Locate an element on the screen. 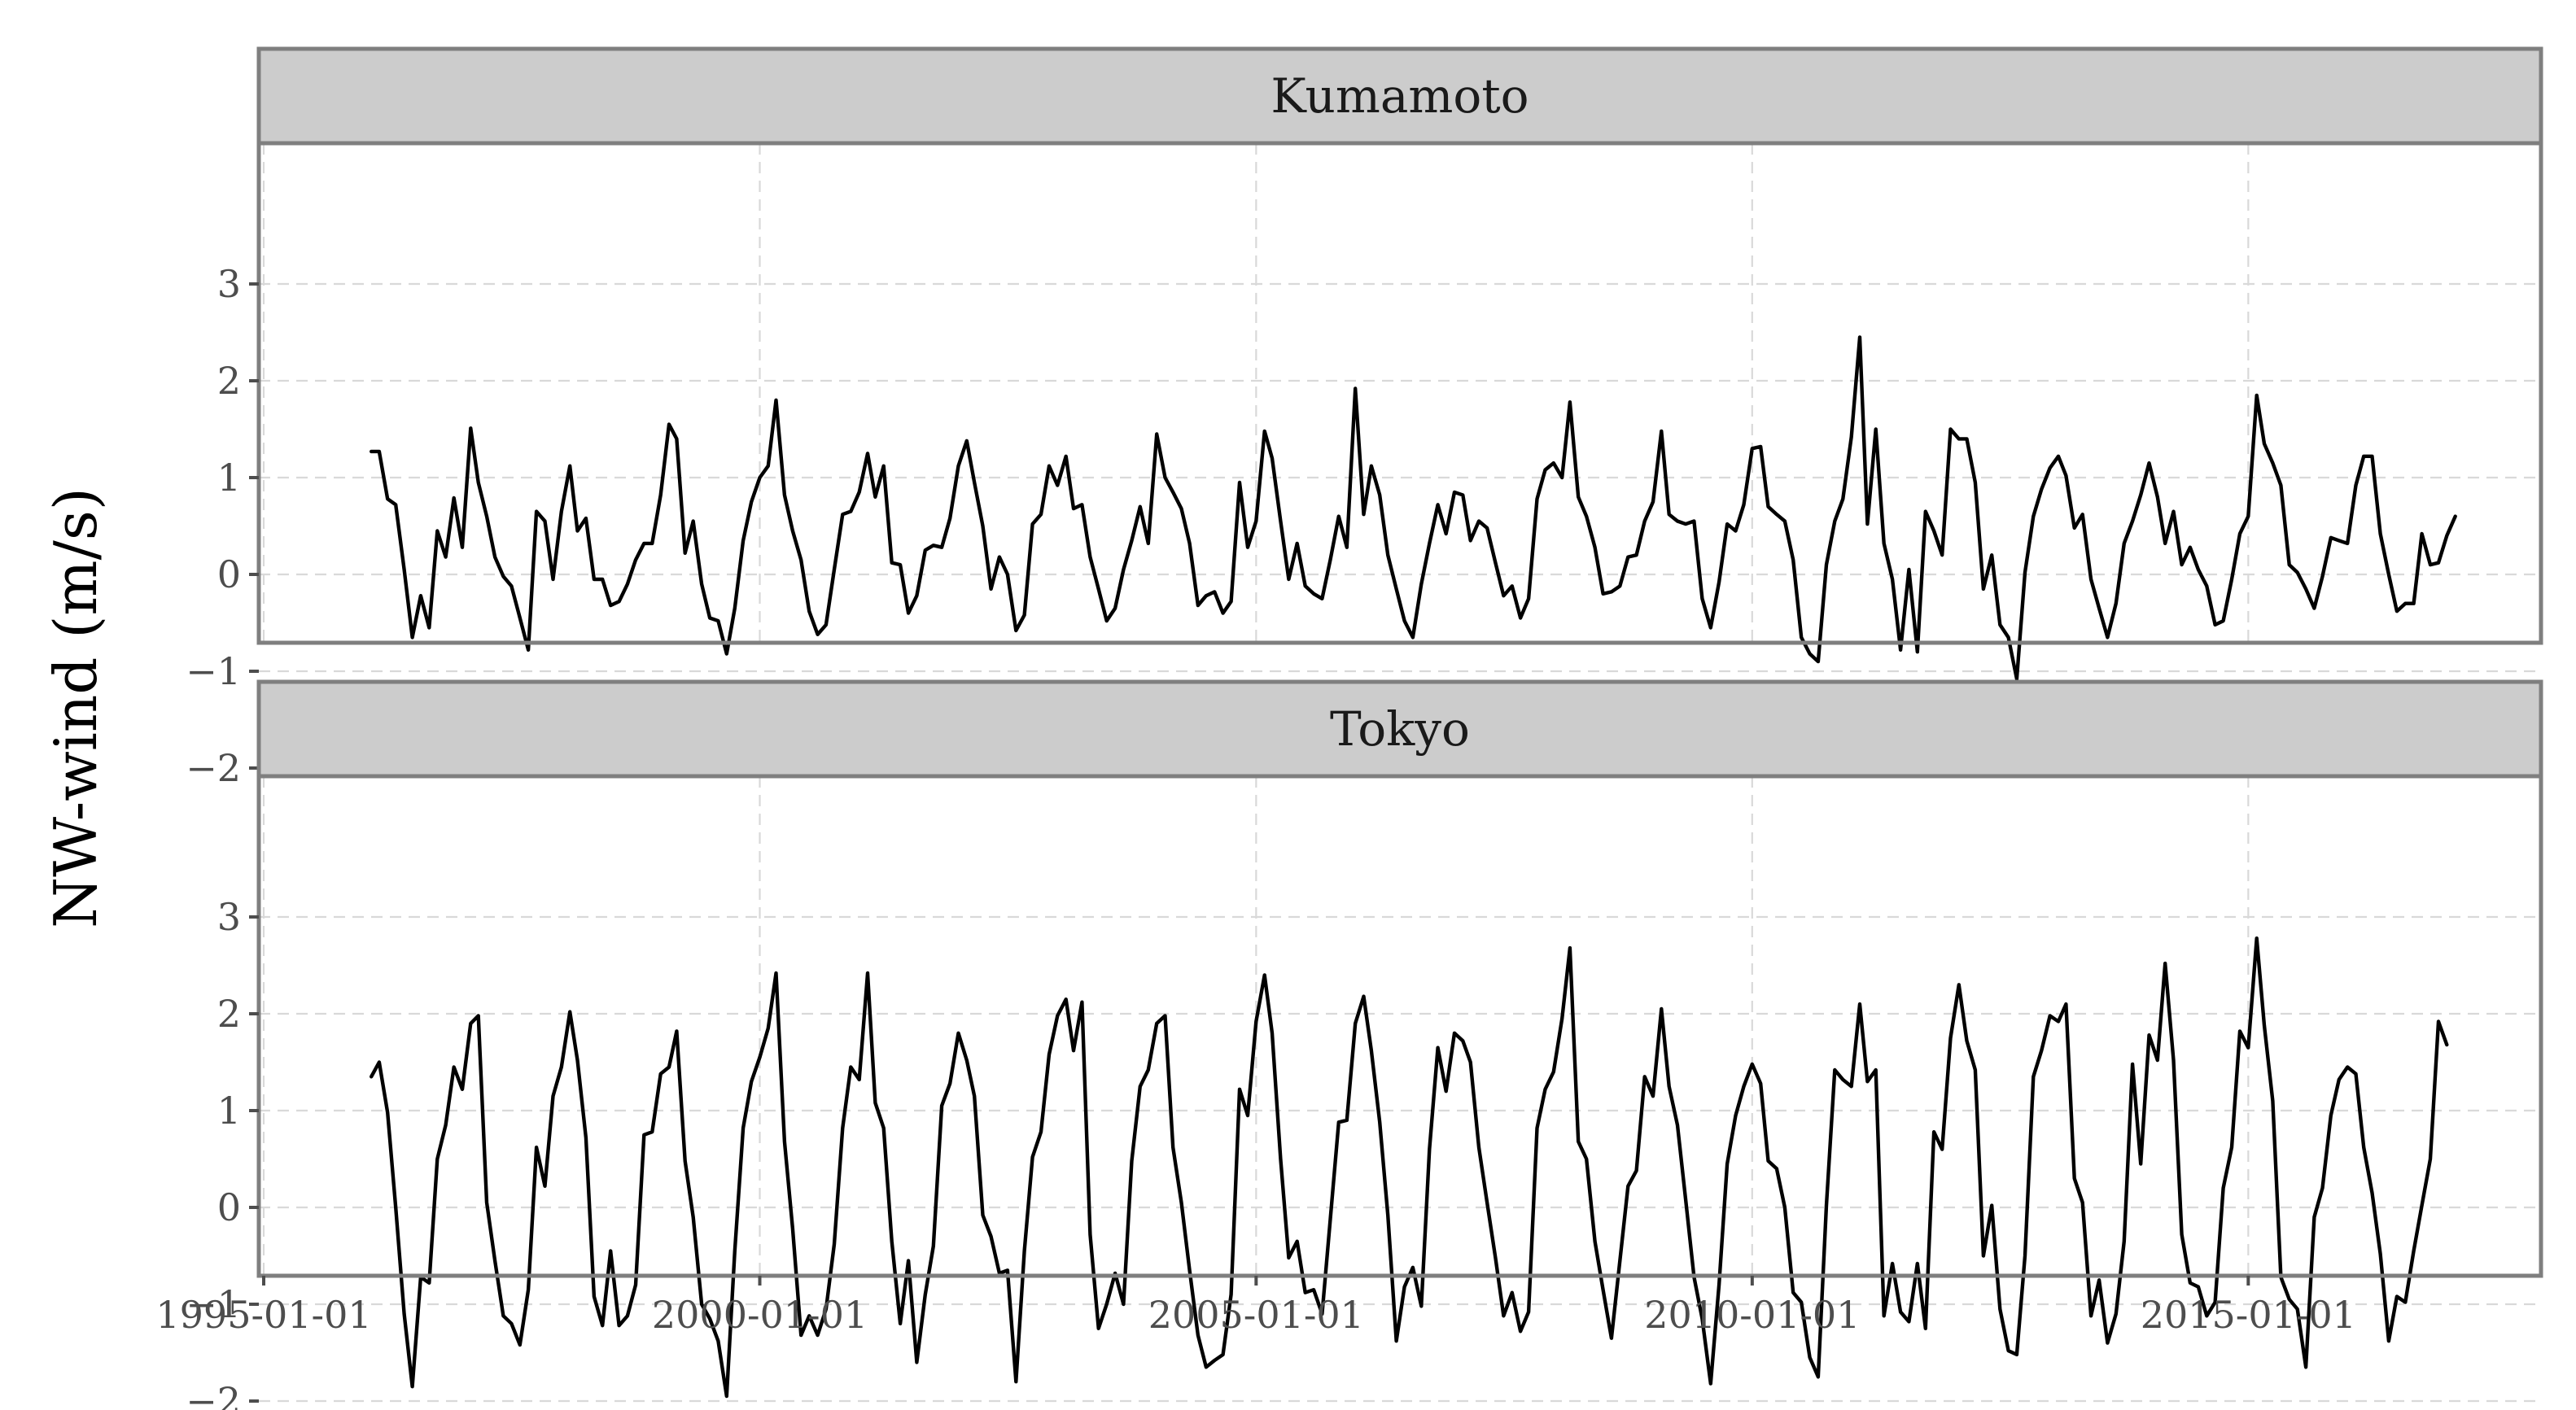 This screenshot has width=2576, height=1410. y-axis-label: NW-wind (m/s) is located at coordinates (76, 707).